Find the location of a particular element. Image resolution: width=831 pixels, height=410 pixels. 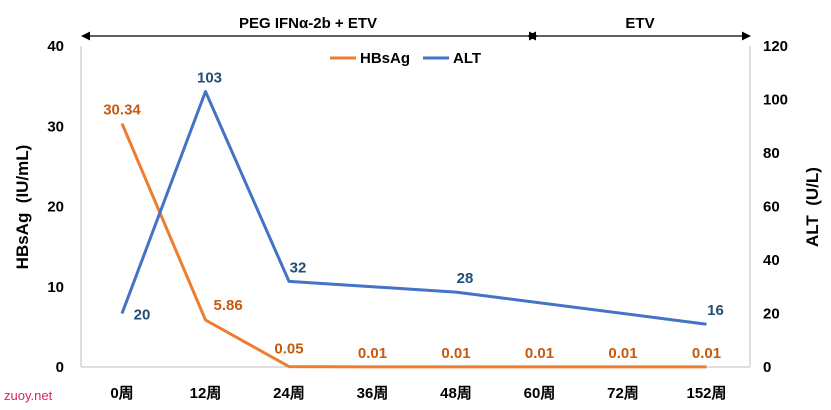

right-tick-label: 120 is located at coordinates (775, 46).